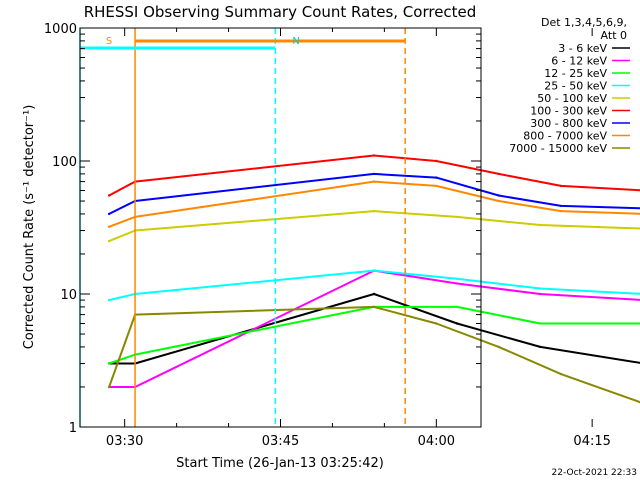 Image resolution: width=640 pixels, height=484 pixels. I want to click on y-tick-label-2: 100, so click(64, 162).